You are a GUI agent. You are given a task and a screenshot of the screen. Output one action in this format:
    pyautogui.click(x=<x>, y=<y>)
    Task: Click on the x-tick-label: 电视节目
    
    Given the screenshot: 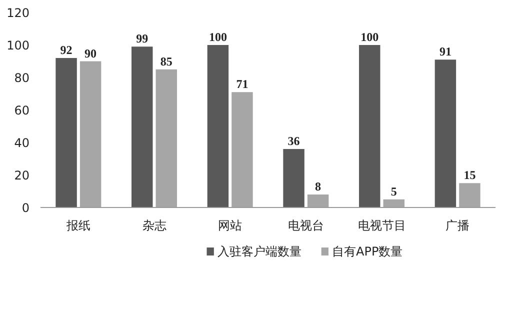 What is the action you would take?
    pyautogui.click(x=382, y=225)
    